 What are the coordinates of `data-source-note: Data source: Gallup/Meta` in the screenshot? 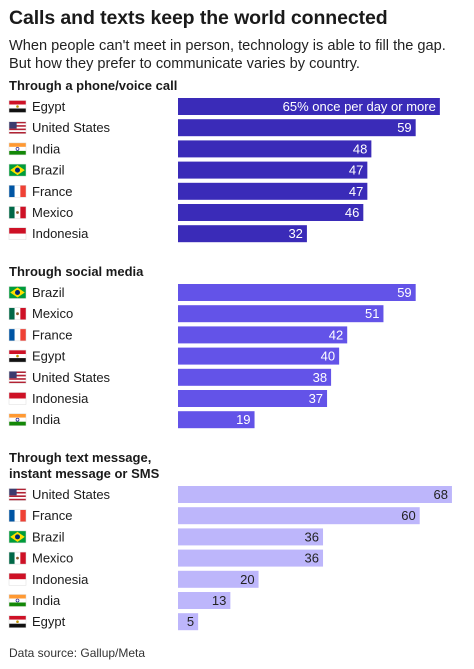 It's located at (77, 653).